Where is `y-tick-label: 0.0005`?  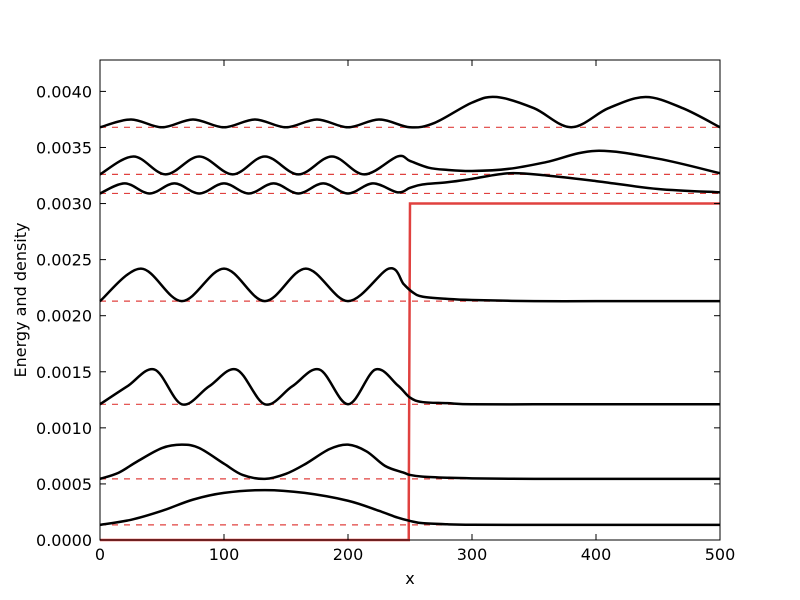 y-tick-label: 0.0005 is located at coordinates (64, 484).